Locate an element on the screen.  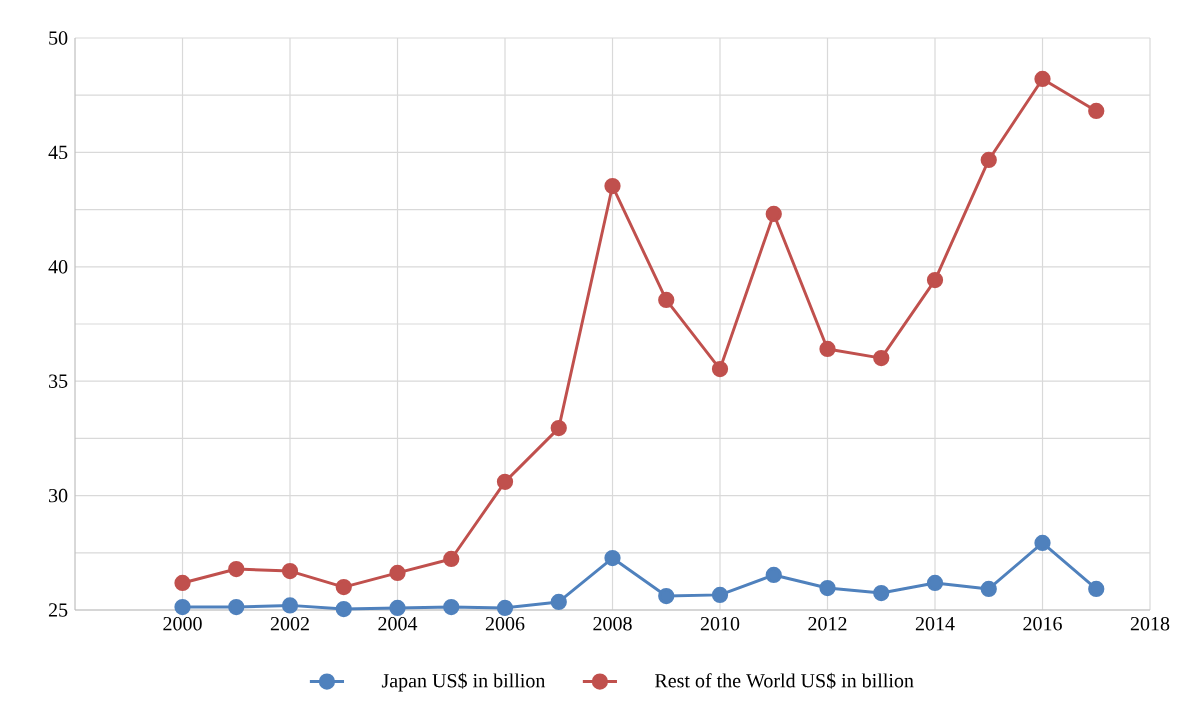
x-tick-label: 2016 is located at coordinates (1042, 623).